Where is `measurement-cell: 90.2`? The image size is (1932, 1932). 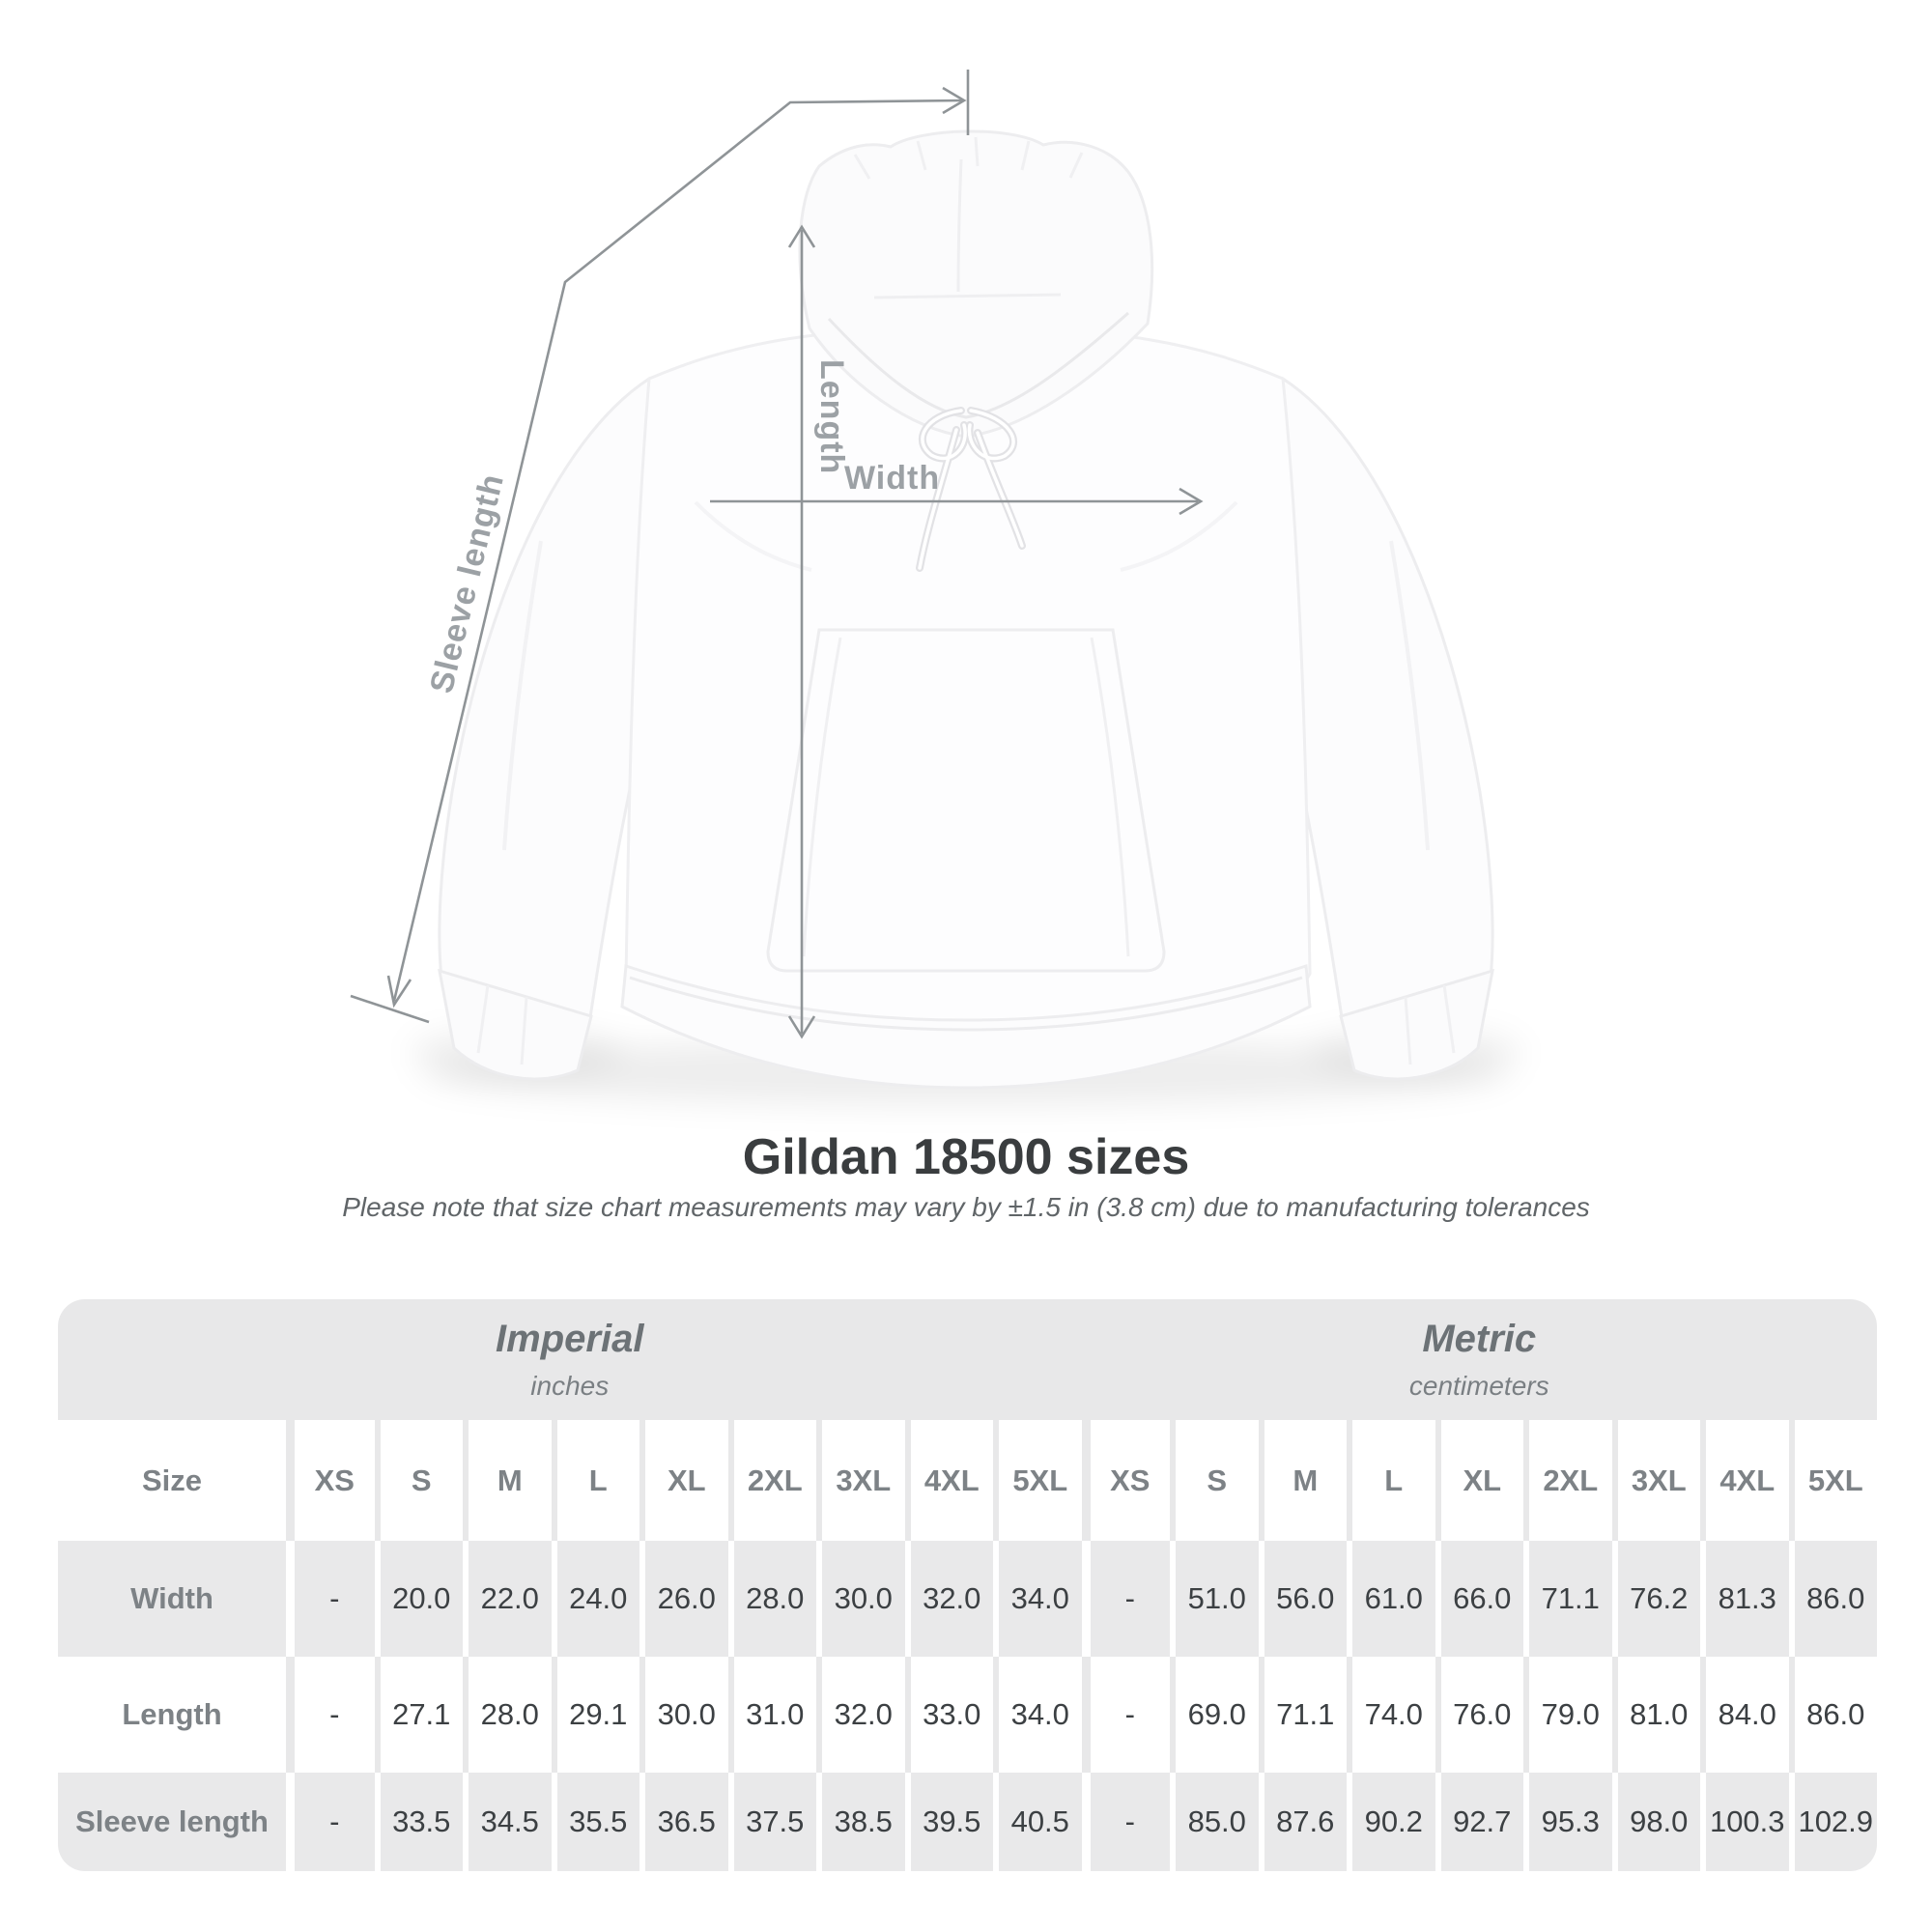 measurement-cell: 90.2 is located at coordinates (1391, 1822).